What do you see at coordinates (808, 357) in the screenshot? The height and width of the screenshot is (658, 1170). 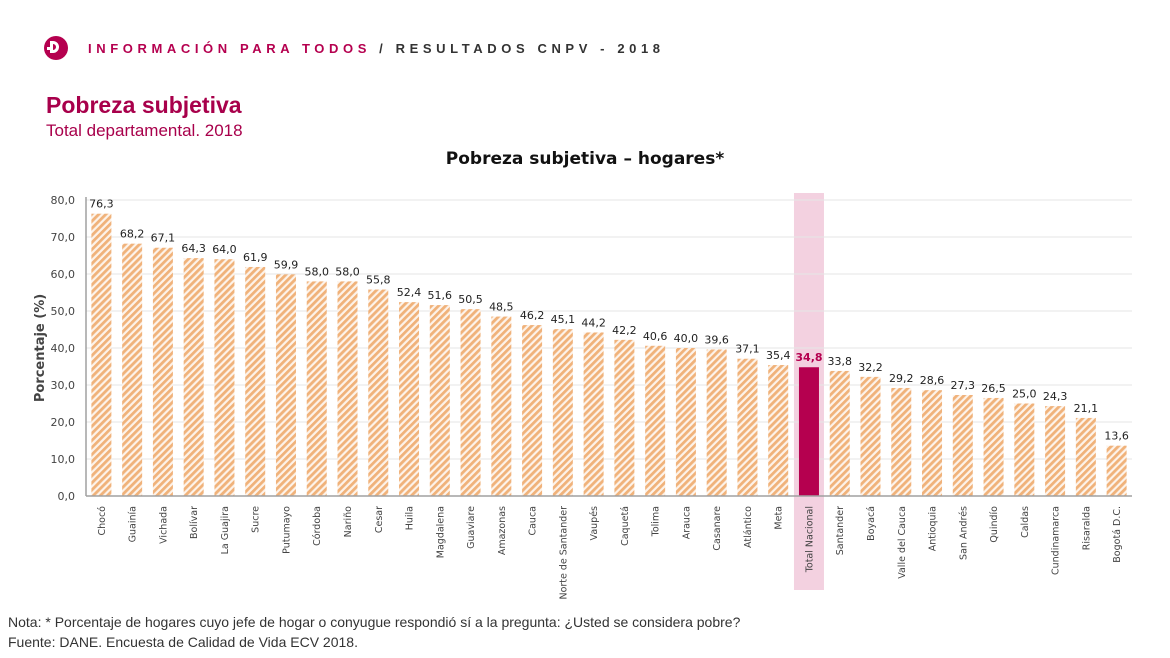 I see `value-label: 34,8` at bounding box center [808, 357].